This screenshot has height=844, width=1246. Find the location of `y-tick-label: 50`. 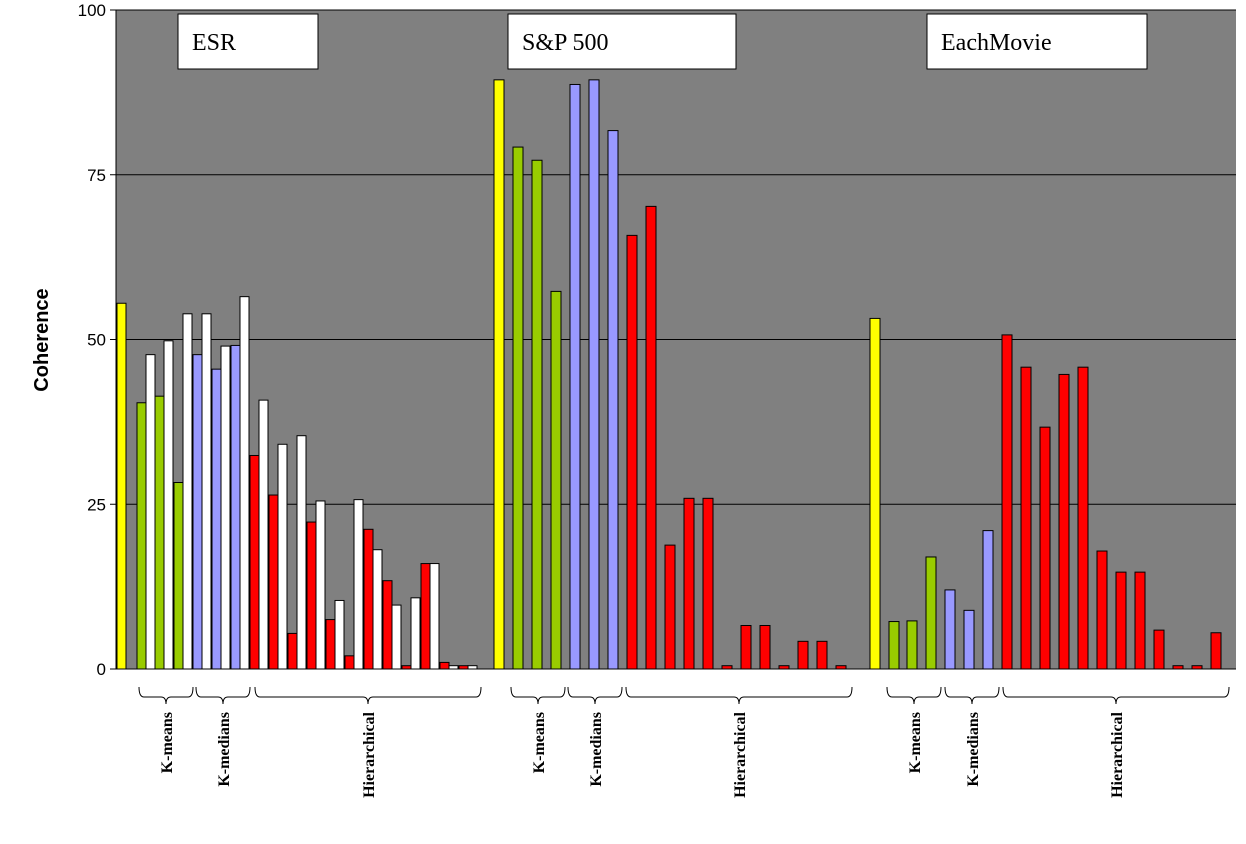

y-tick-label: 50 is located at coordinates (96, 340).